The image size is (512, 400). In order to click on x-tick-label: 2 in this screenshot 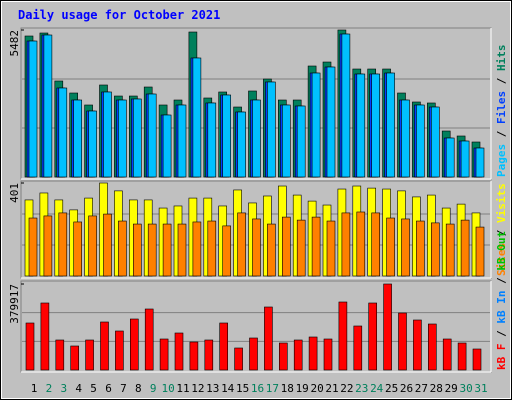, I will do `click(49, 388)`.